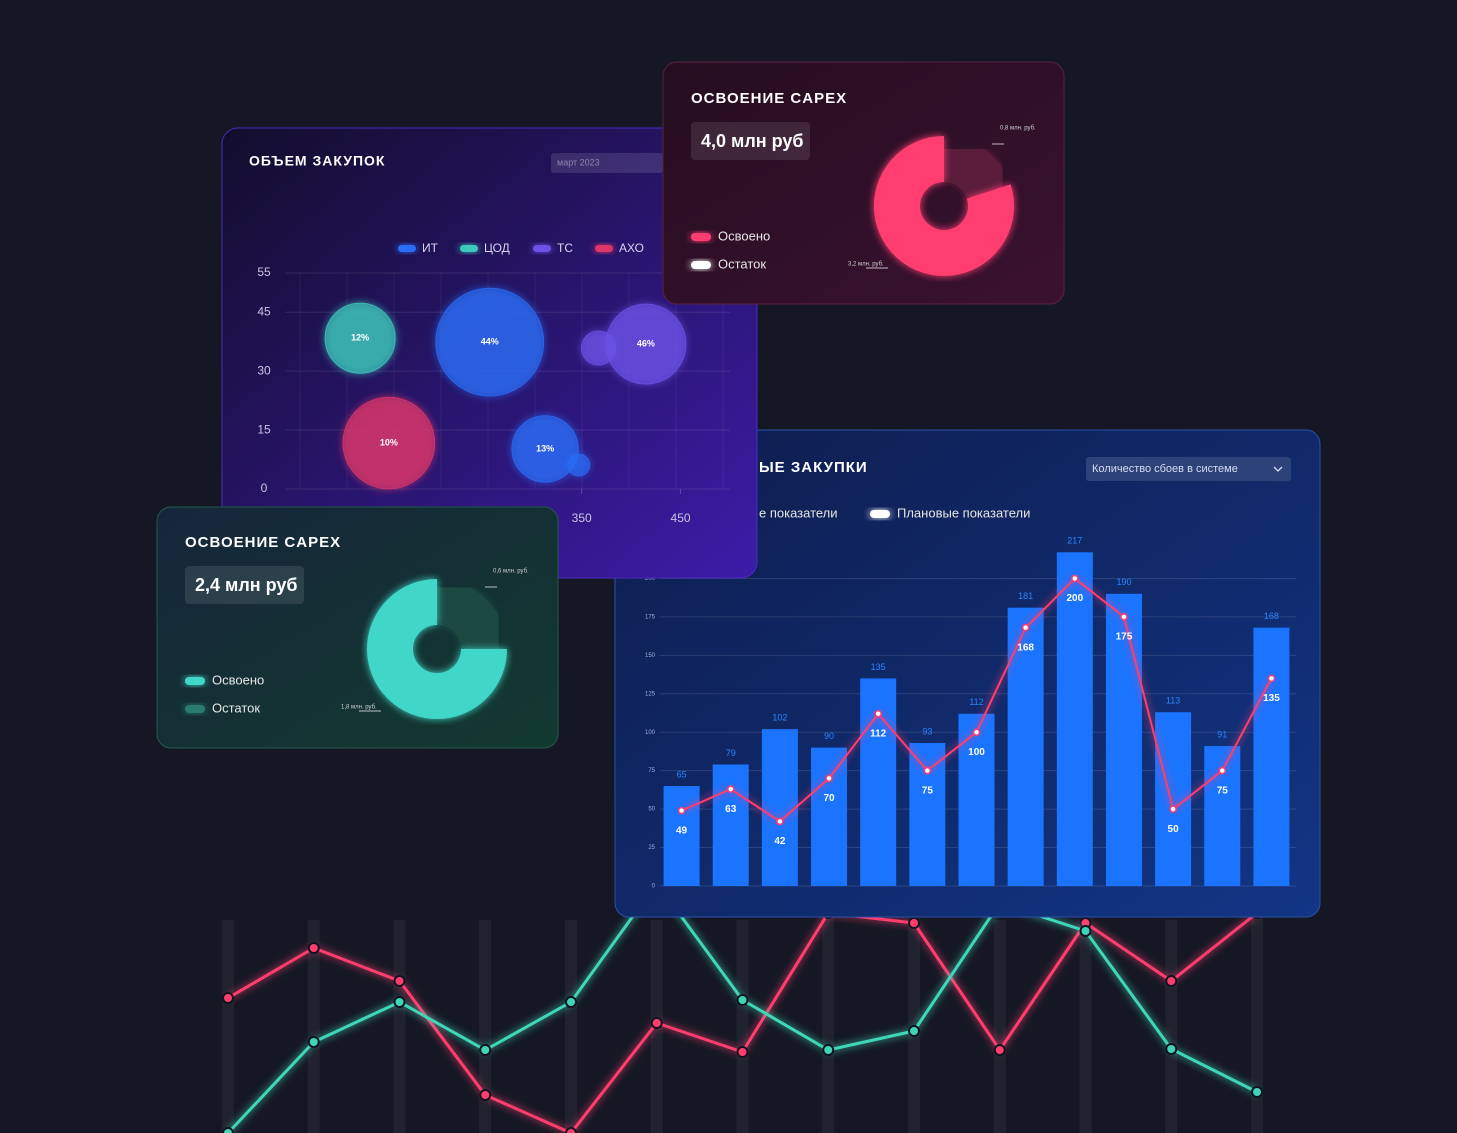  Describe the element at coordinates (779, 718) in the screenshot. I see `bar-value-label: 102` at that location.